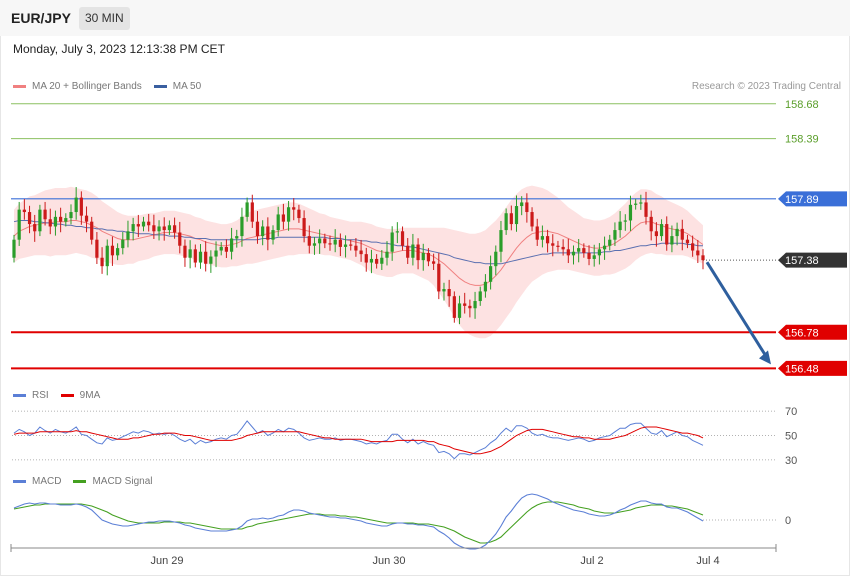 This screenshot has width=850, height=576. What do you see at coordinates (791, 461) in the screenshot?
I see `rsi-tick-label: 30` at bounding box center [791, 461].